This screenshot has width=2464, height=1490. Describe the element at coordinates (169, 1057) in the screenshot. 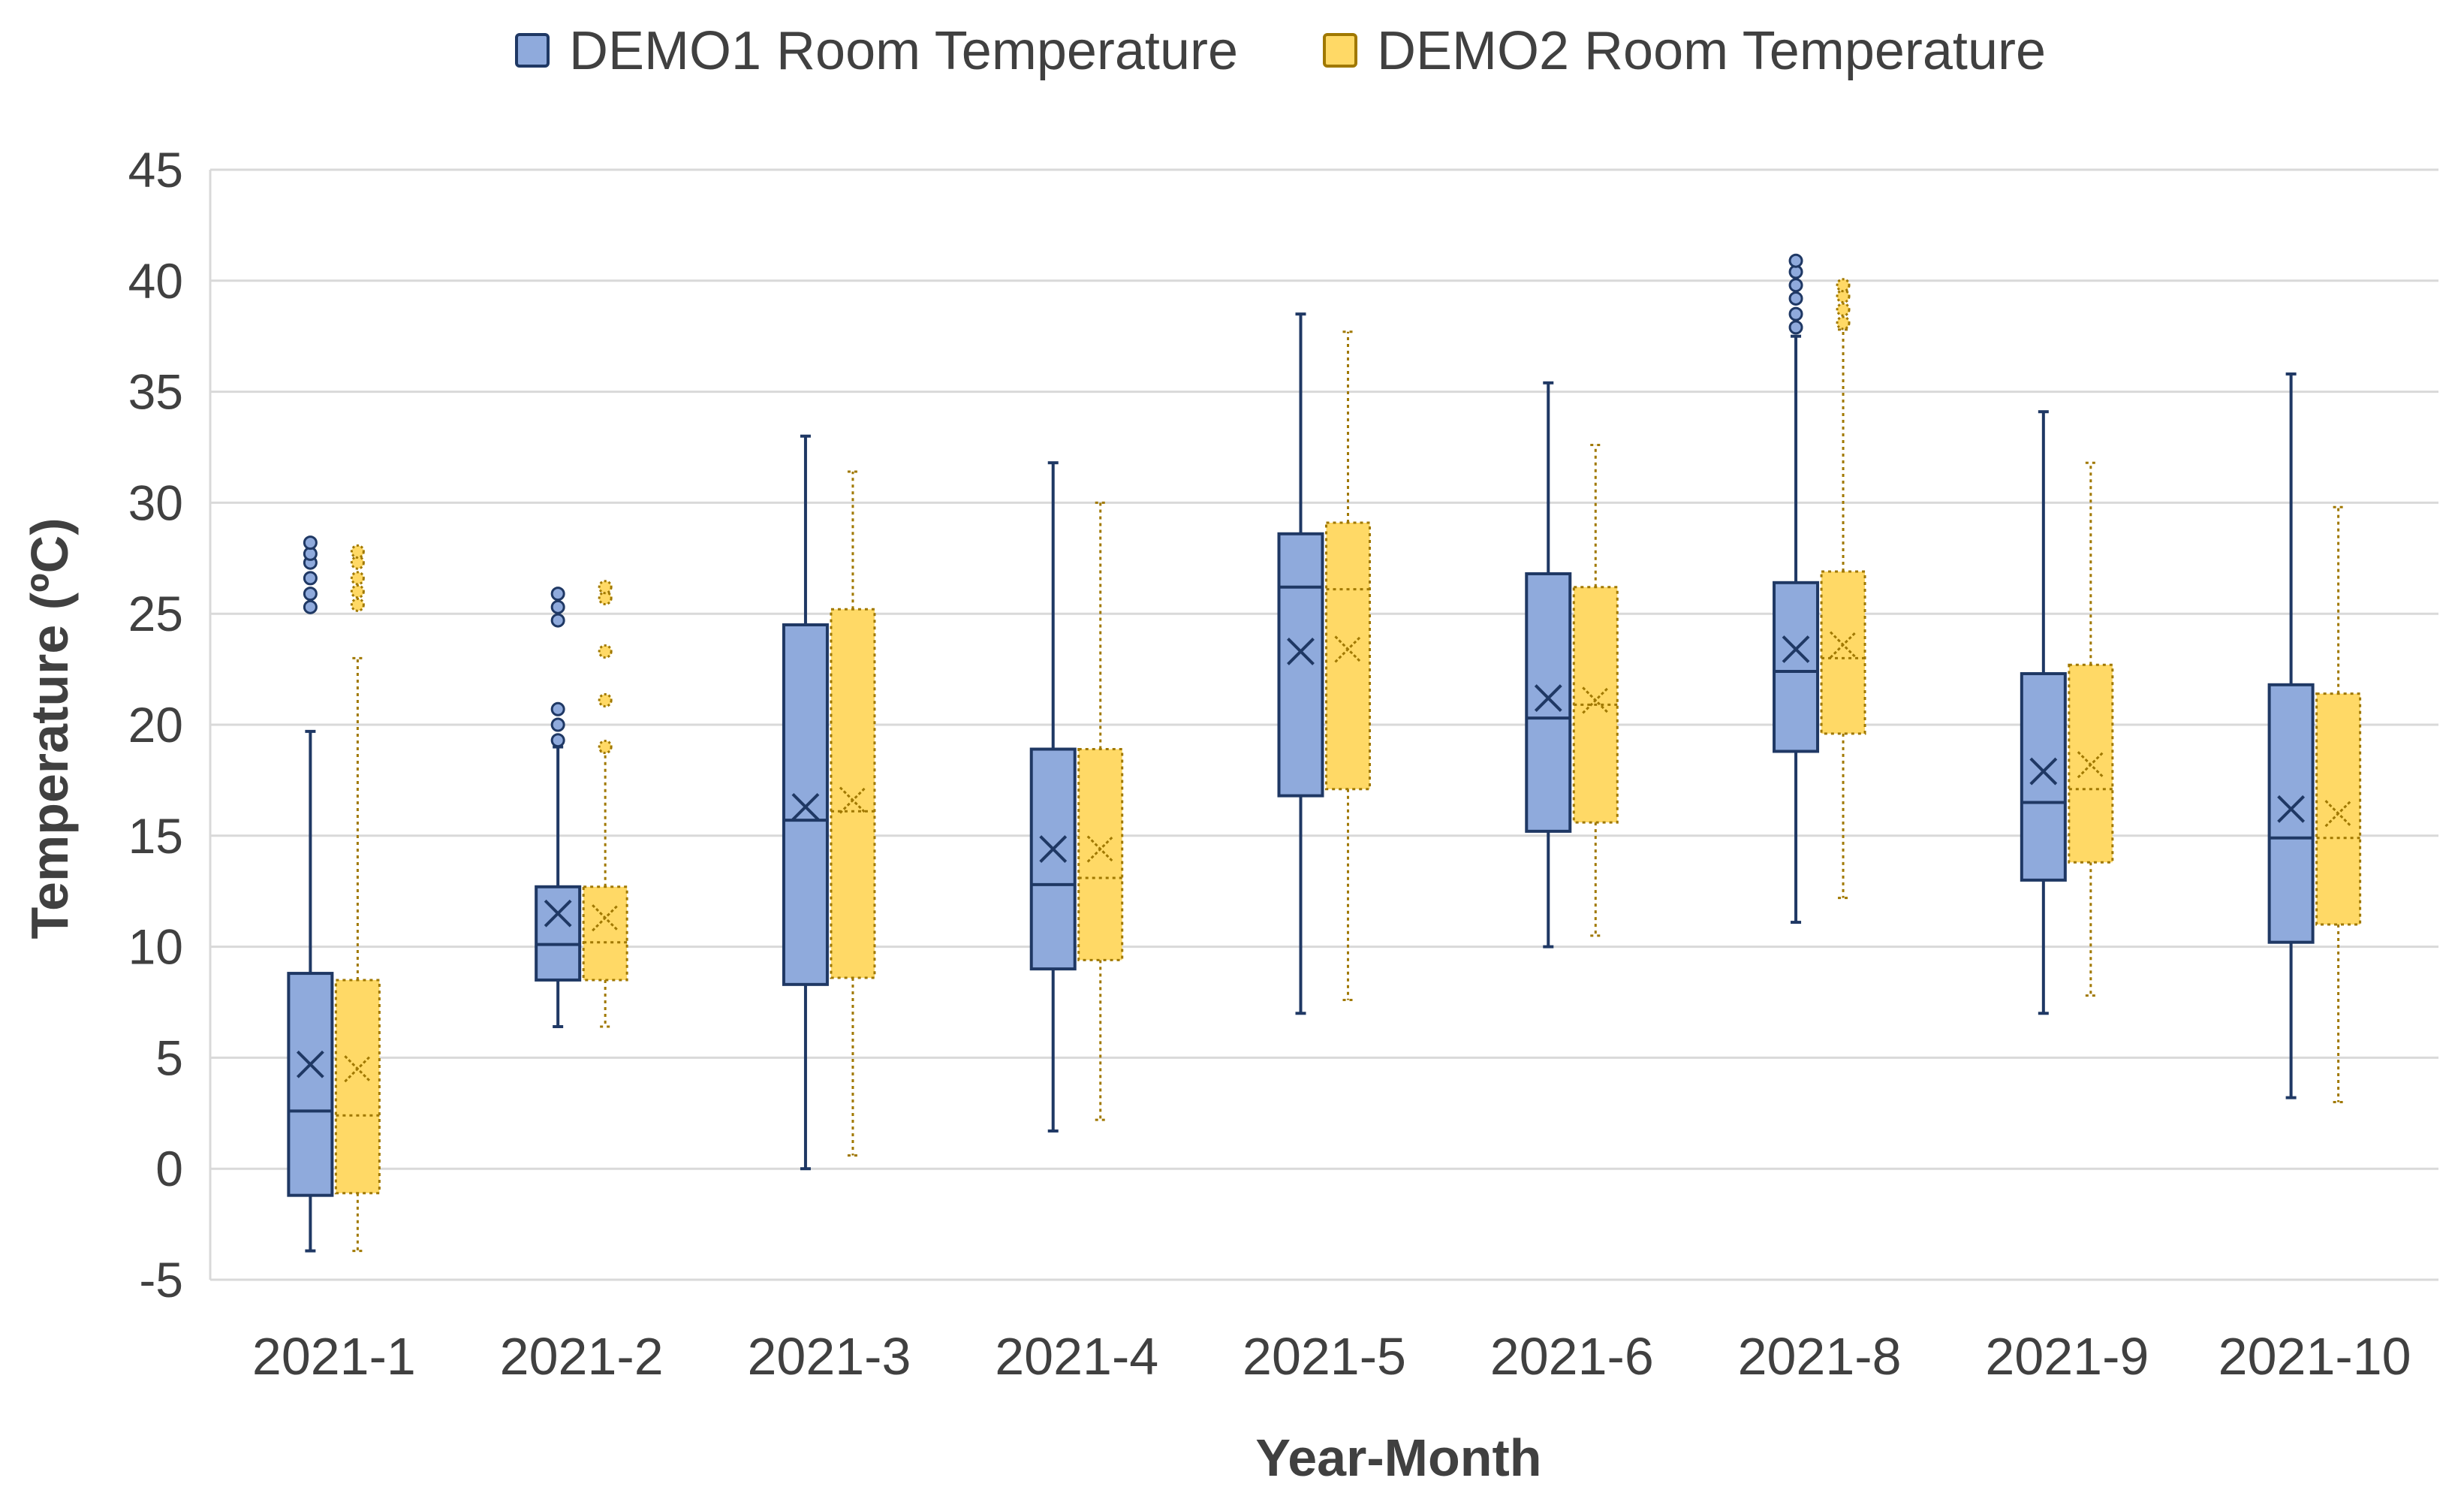

I see `y-tick-label: 5` at that location.